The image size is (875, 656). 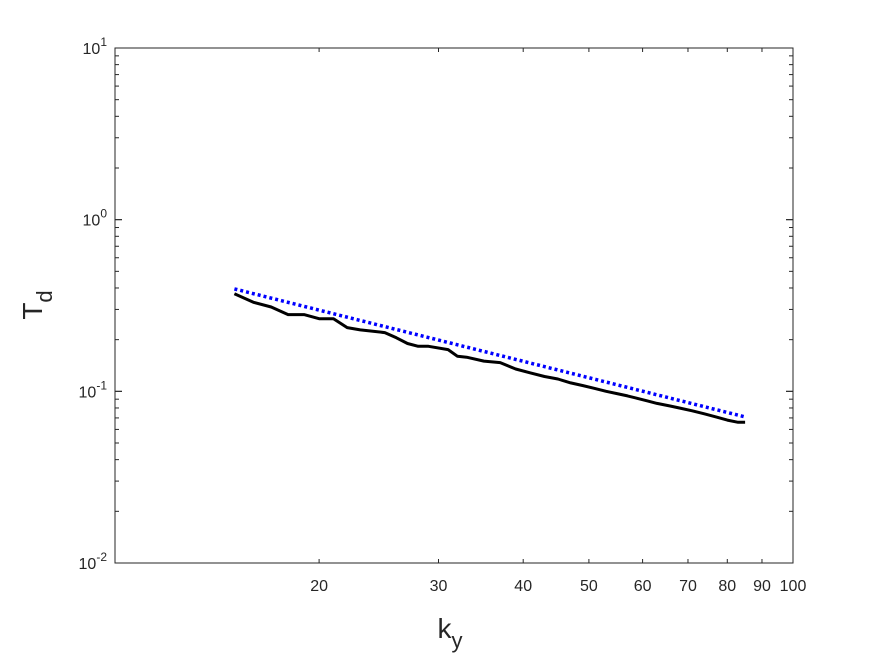 I want to click on x-tick-label: 60, so click(x=643, y=586).